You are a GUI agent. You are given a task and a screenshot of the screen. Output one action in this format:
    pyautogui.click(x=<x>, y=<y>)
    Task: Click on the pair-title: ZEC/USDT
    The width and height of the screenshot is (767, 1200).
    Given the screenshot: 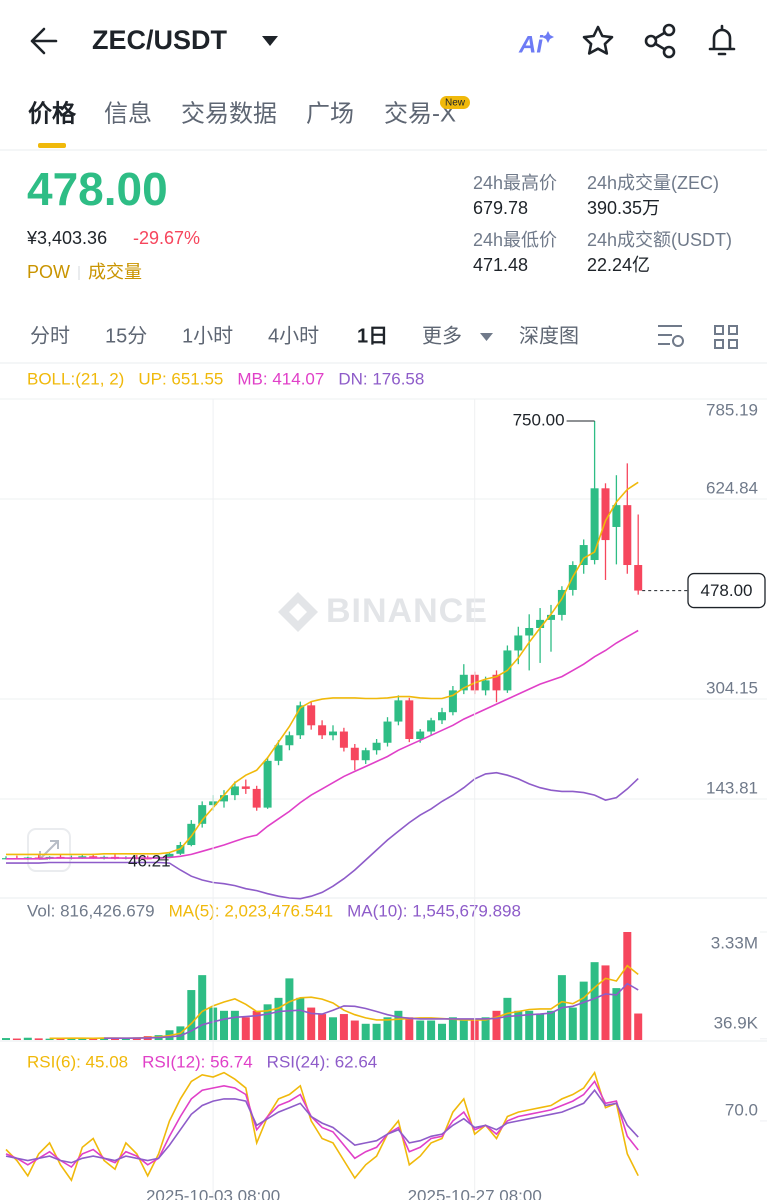 What is the action you would take?
    pyautogui.click(x=160, y=40)
    